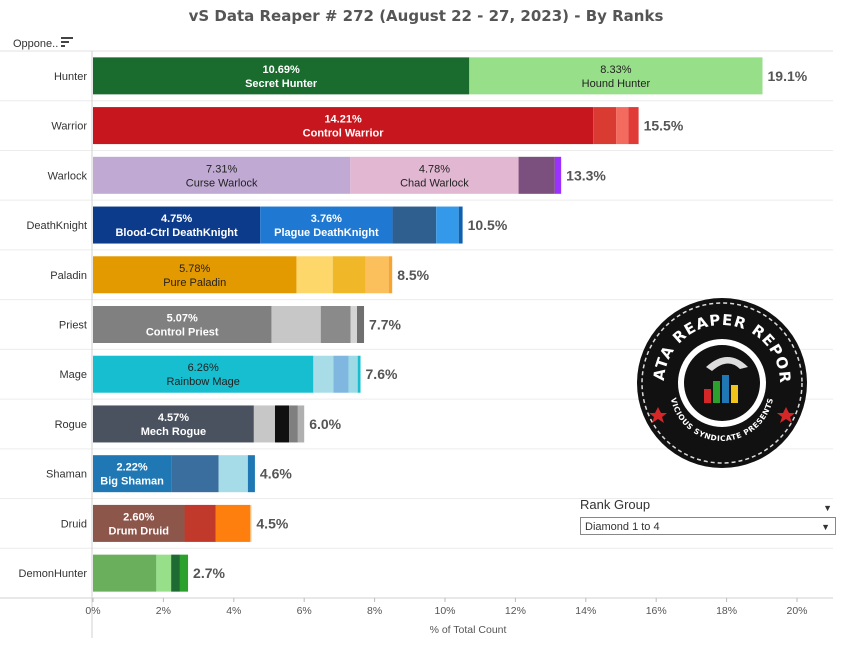 The height and width of the screenshot is (645, 852). I want to click on category-label: Rogue, so click(71, 425).